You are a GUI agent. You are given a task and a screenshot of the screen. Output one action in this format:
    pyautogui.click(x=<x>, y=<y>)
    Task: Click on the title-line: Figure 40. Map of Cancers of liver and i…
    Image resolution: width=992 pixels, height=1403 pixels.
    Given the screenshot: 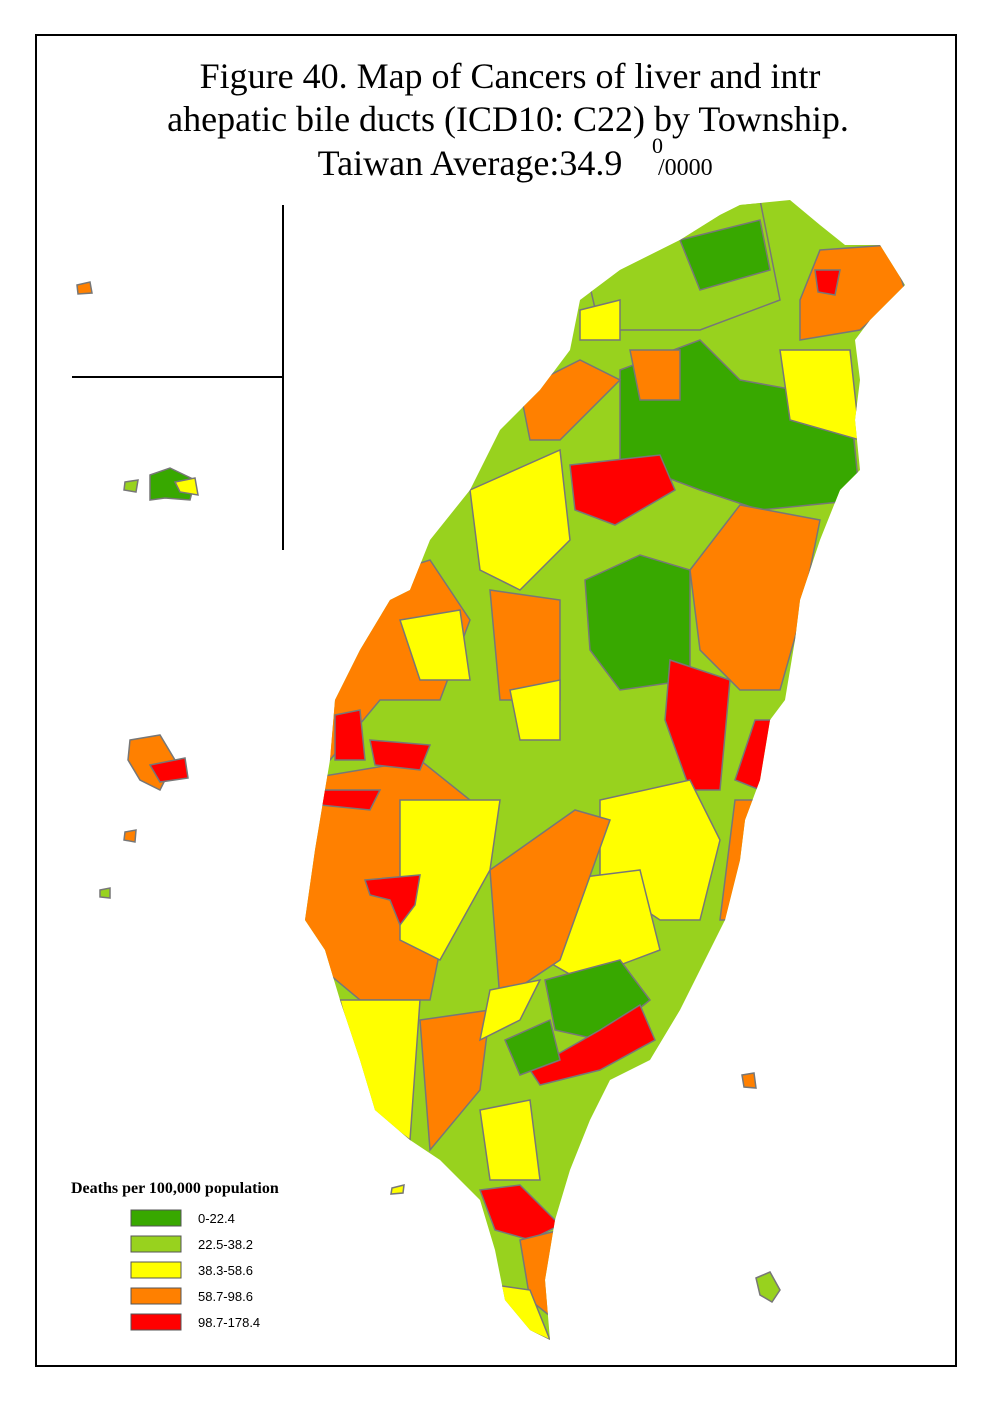 What is the action you would take?
    pyautogui.click(x=510, y=76)
    